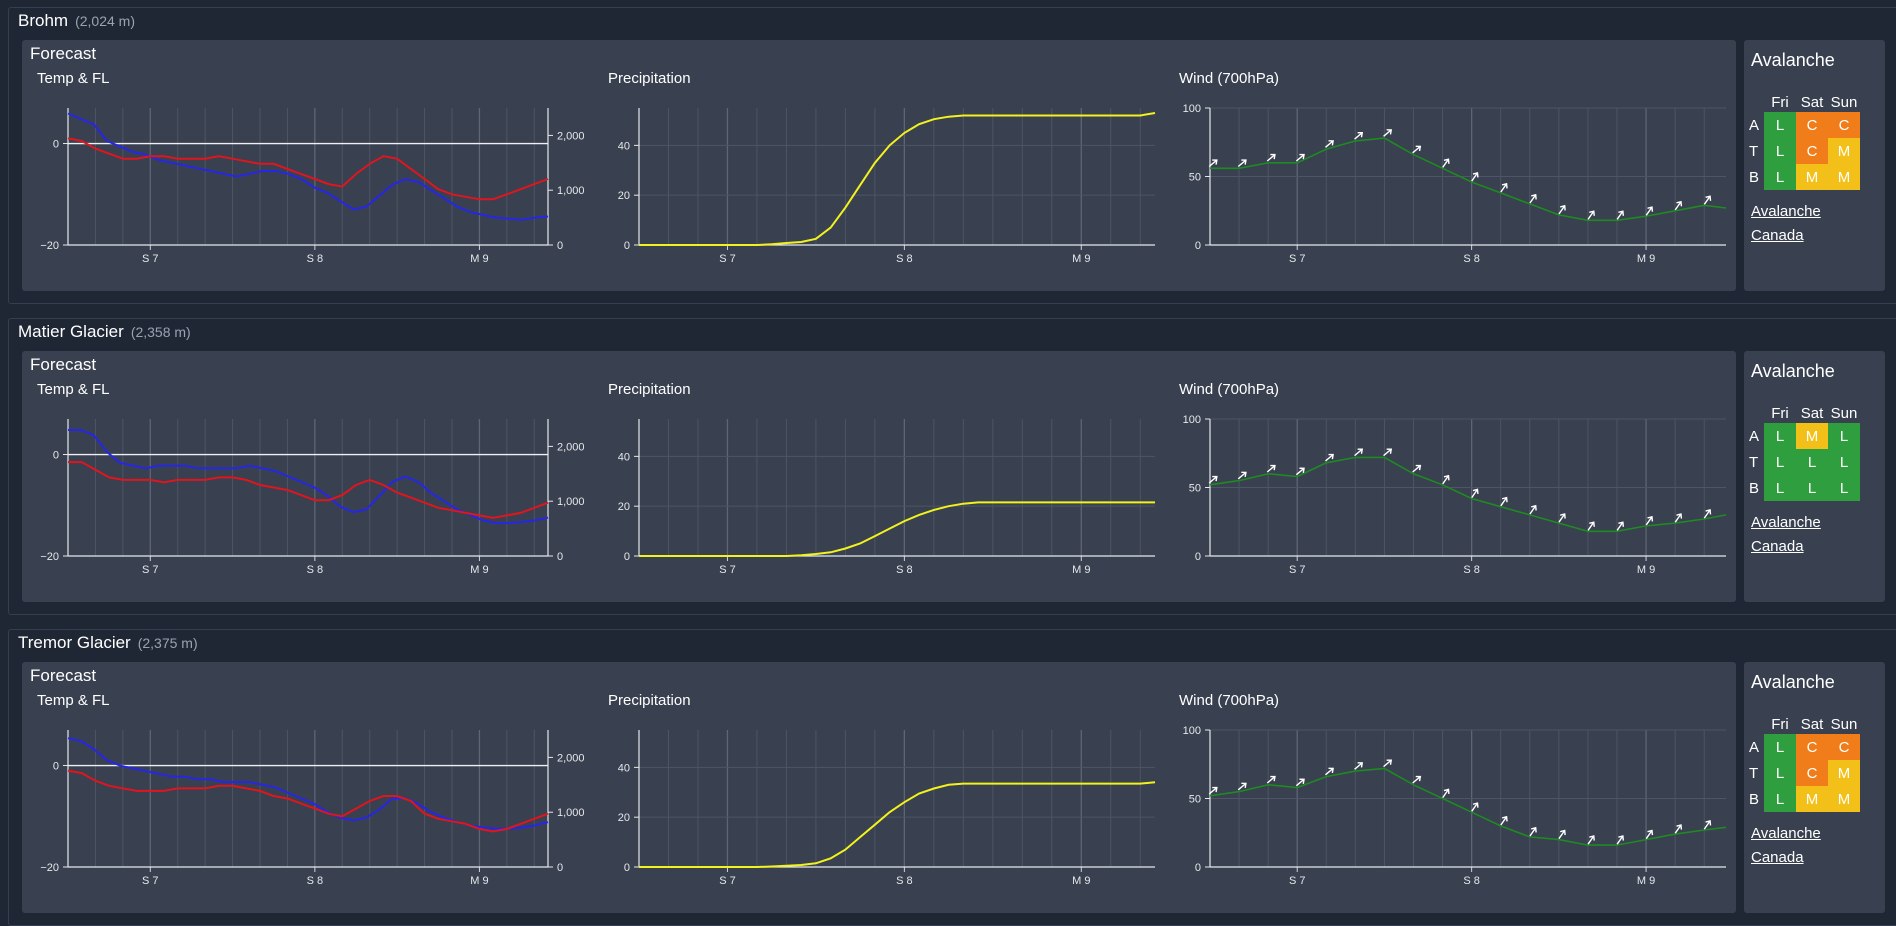 This screenshot has height=926, width=1896. What do you see at coordinates (167, 643) in the screenshot?
I see `site-elevation: (2,375 m)` at bounding box center [167, 643].